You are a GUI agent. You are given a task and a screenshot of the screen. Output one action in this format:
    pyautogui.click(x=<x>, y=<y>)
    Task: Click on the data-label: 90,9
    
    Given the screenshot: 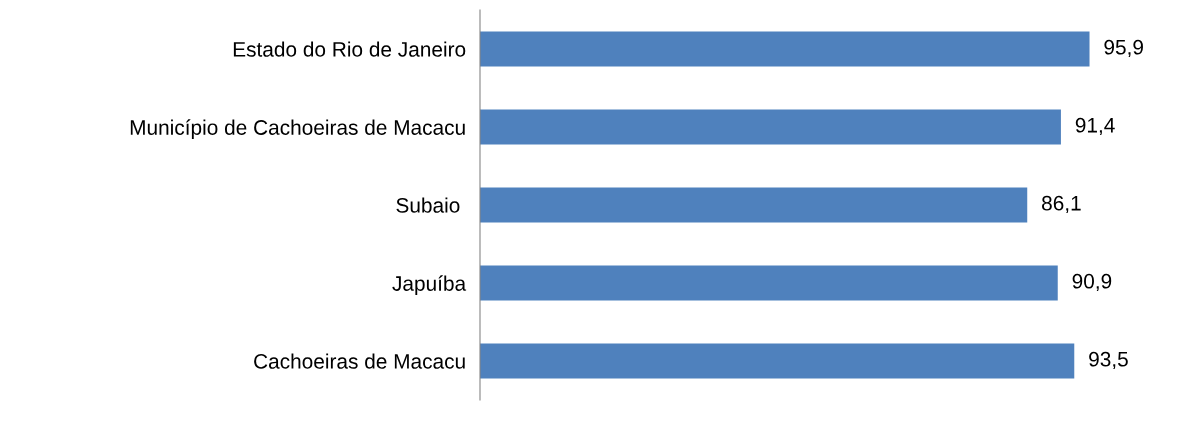 What is the action you would take?
    pyautogui.click(x=1092, y=282)
    